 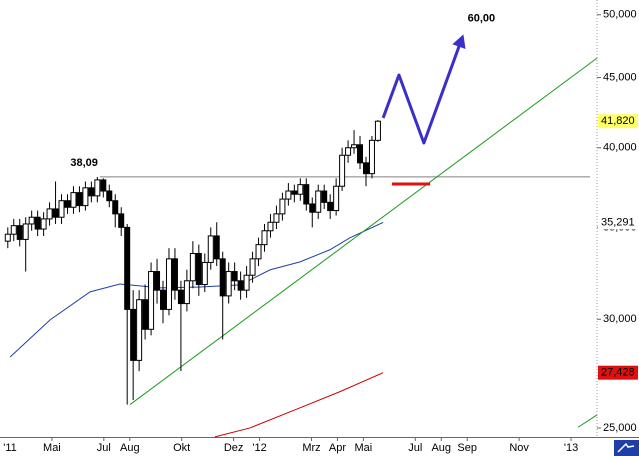 What do you see at coordinates (337, 448) in the screenshot?
I see `x-tick-label: Apr` at bounding box center [337, 448].